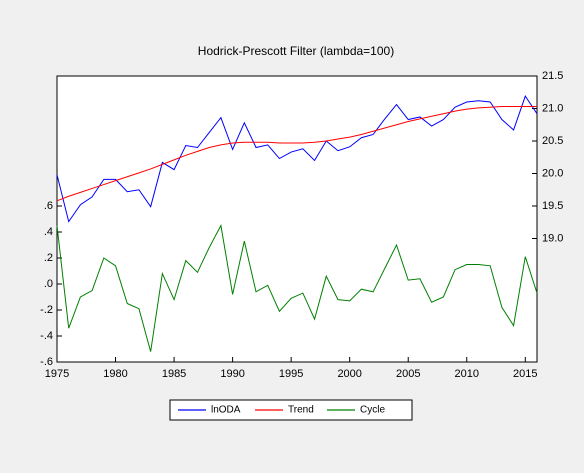  What do you see at coordinates (349, 374) in the screenshot?
I see `x-tick-label: 2000` at bounding box center [349, 374].